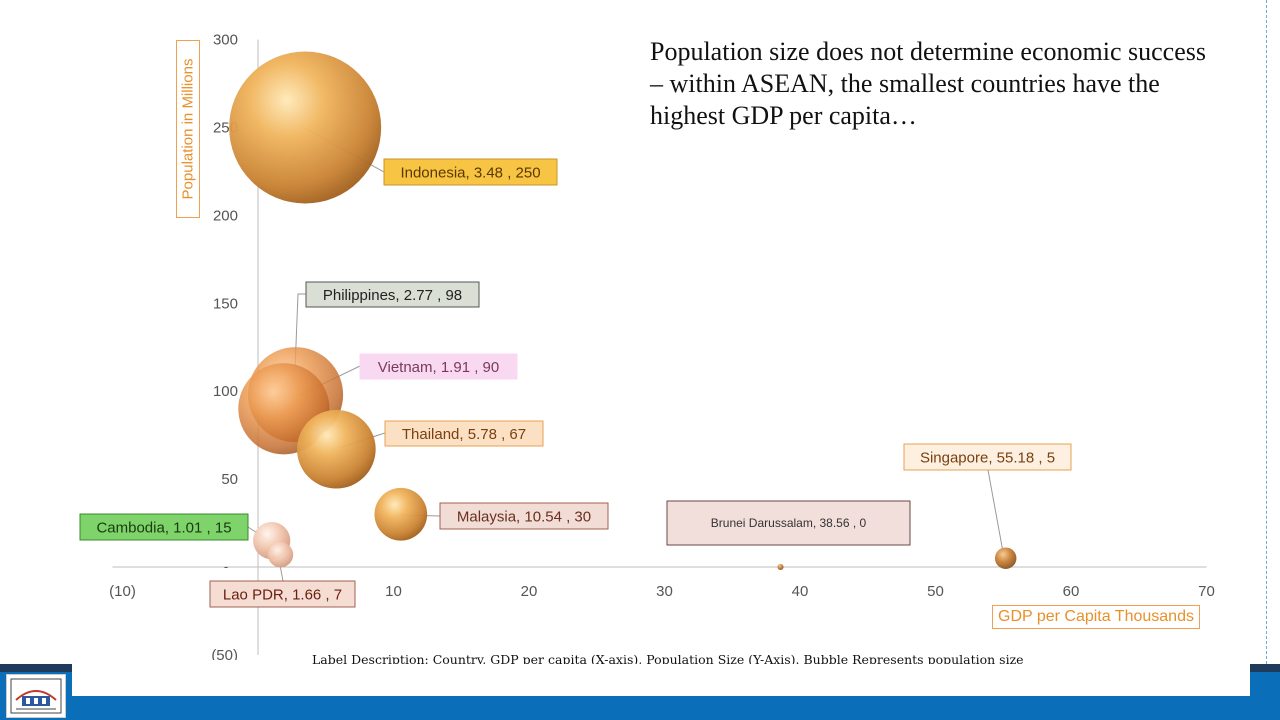 This screenshot has height=720, width=1280. I want to click on y-tick-label: 100, so click(225, 391).